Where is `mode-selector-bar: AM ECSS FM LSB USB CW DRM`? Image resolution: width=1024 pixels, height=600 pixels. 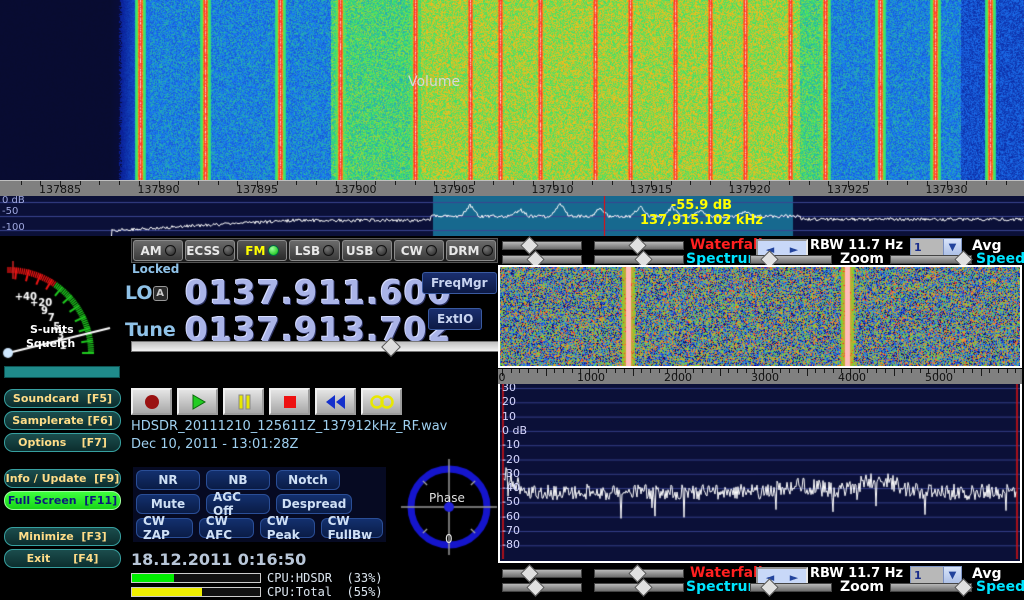
mode-selector-bar: AM ECSS FM LSB USB CW DRM is located at coordinates (314, 250).